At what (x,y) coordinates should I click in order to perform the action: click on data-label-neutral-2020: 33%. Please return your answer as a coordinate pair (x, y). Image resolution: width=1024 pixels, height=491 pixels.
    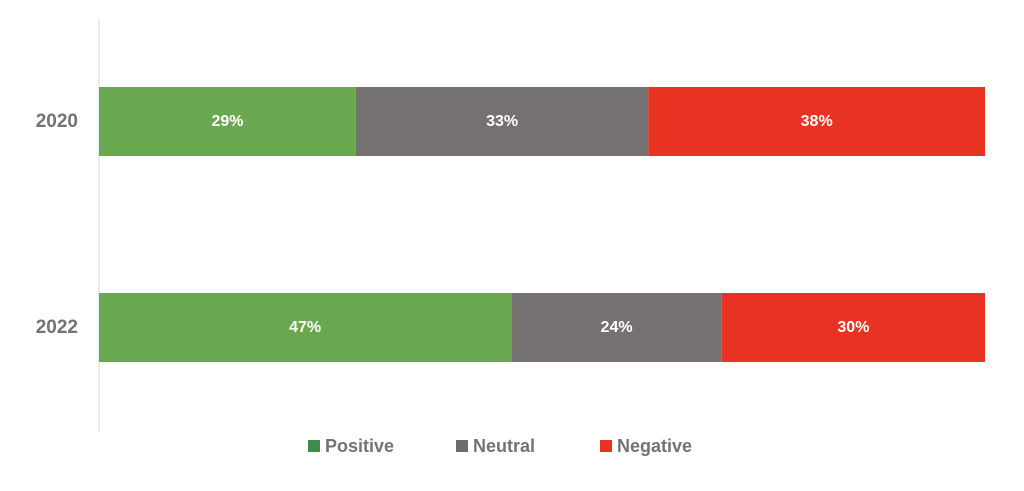
    Looking at the image, I should click on (502, 121).